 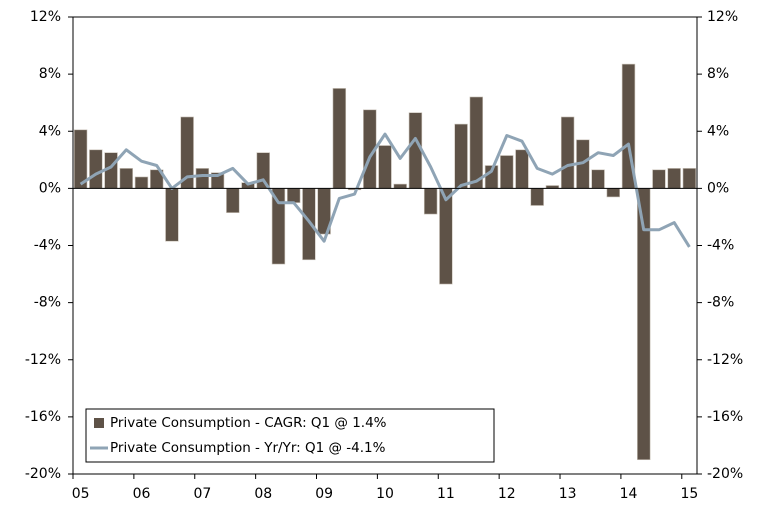 I want to click on y-tick-label: 4%, so click(x=50, y=131).